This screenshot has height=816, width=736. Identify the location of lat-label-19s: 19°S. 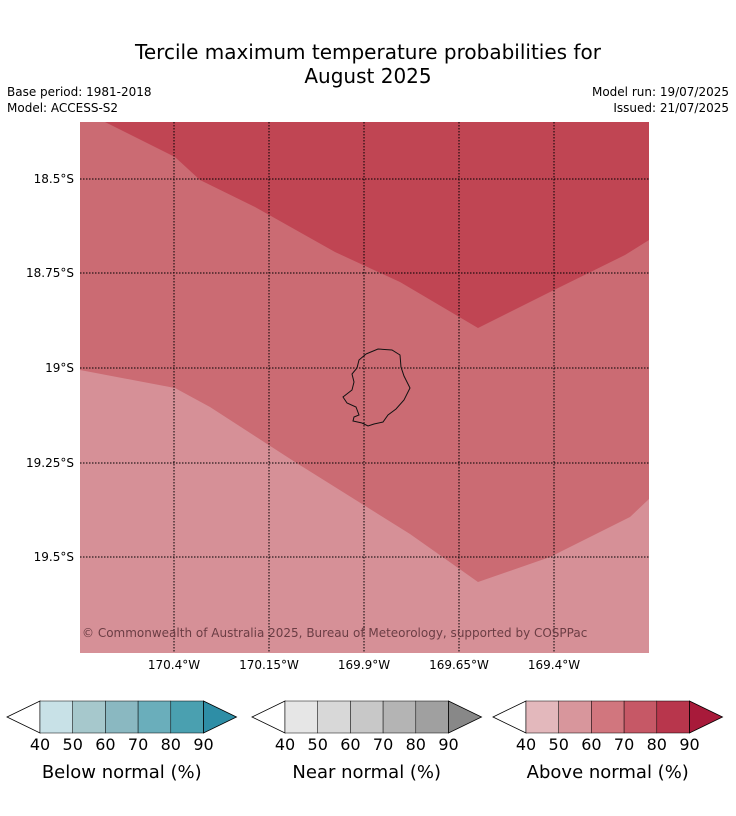
(59, 368).